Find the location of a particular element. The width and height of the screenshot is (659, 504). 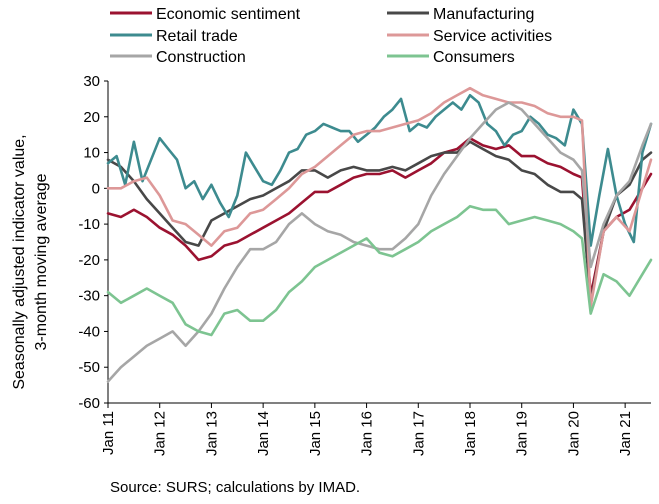

y-tick-label: -50 is located at coordinates (89, 367).